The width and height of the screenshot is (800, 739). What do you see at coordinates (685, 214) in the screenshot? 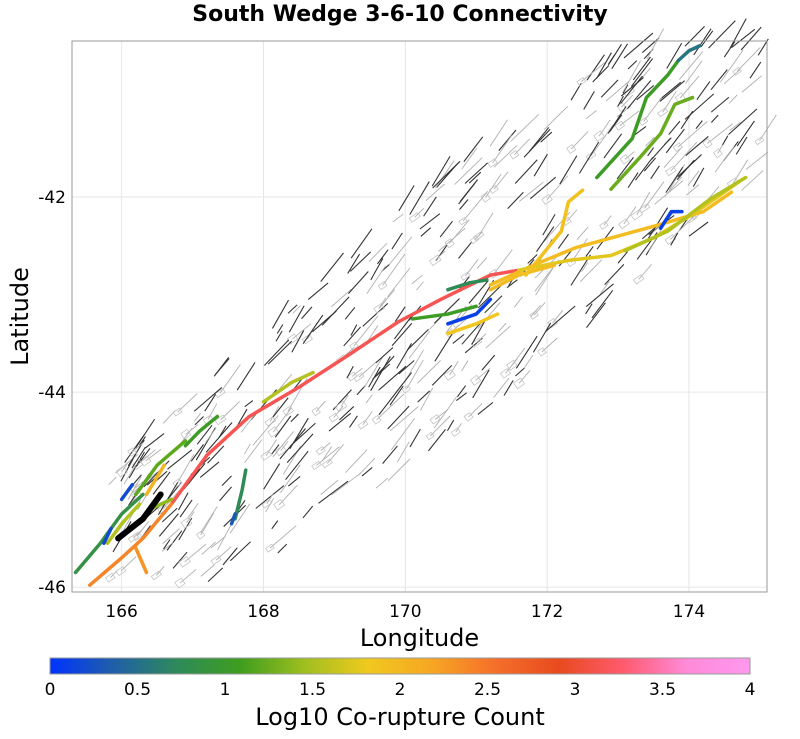
I see `series-clarence-east` at bounding box center [685, 214].